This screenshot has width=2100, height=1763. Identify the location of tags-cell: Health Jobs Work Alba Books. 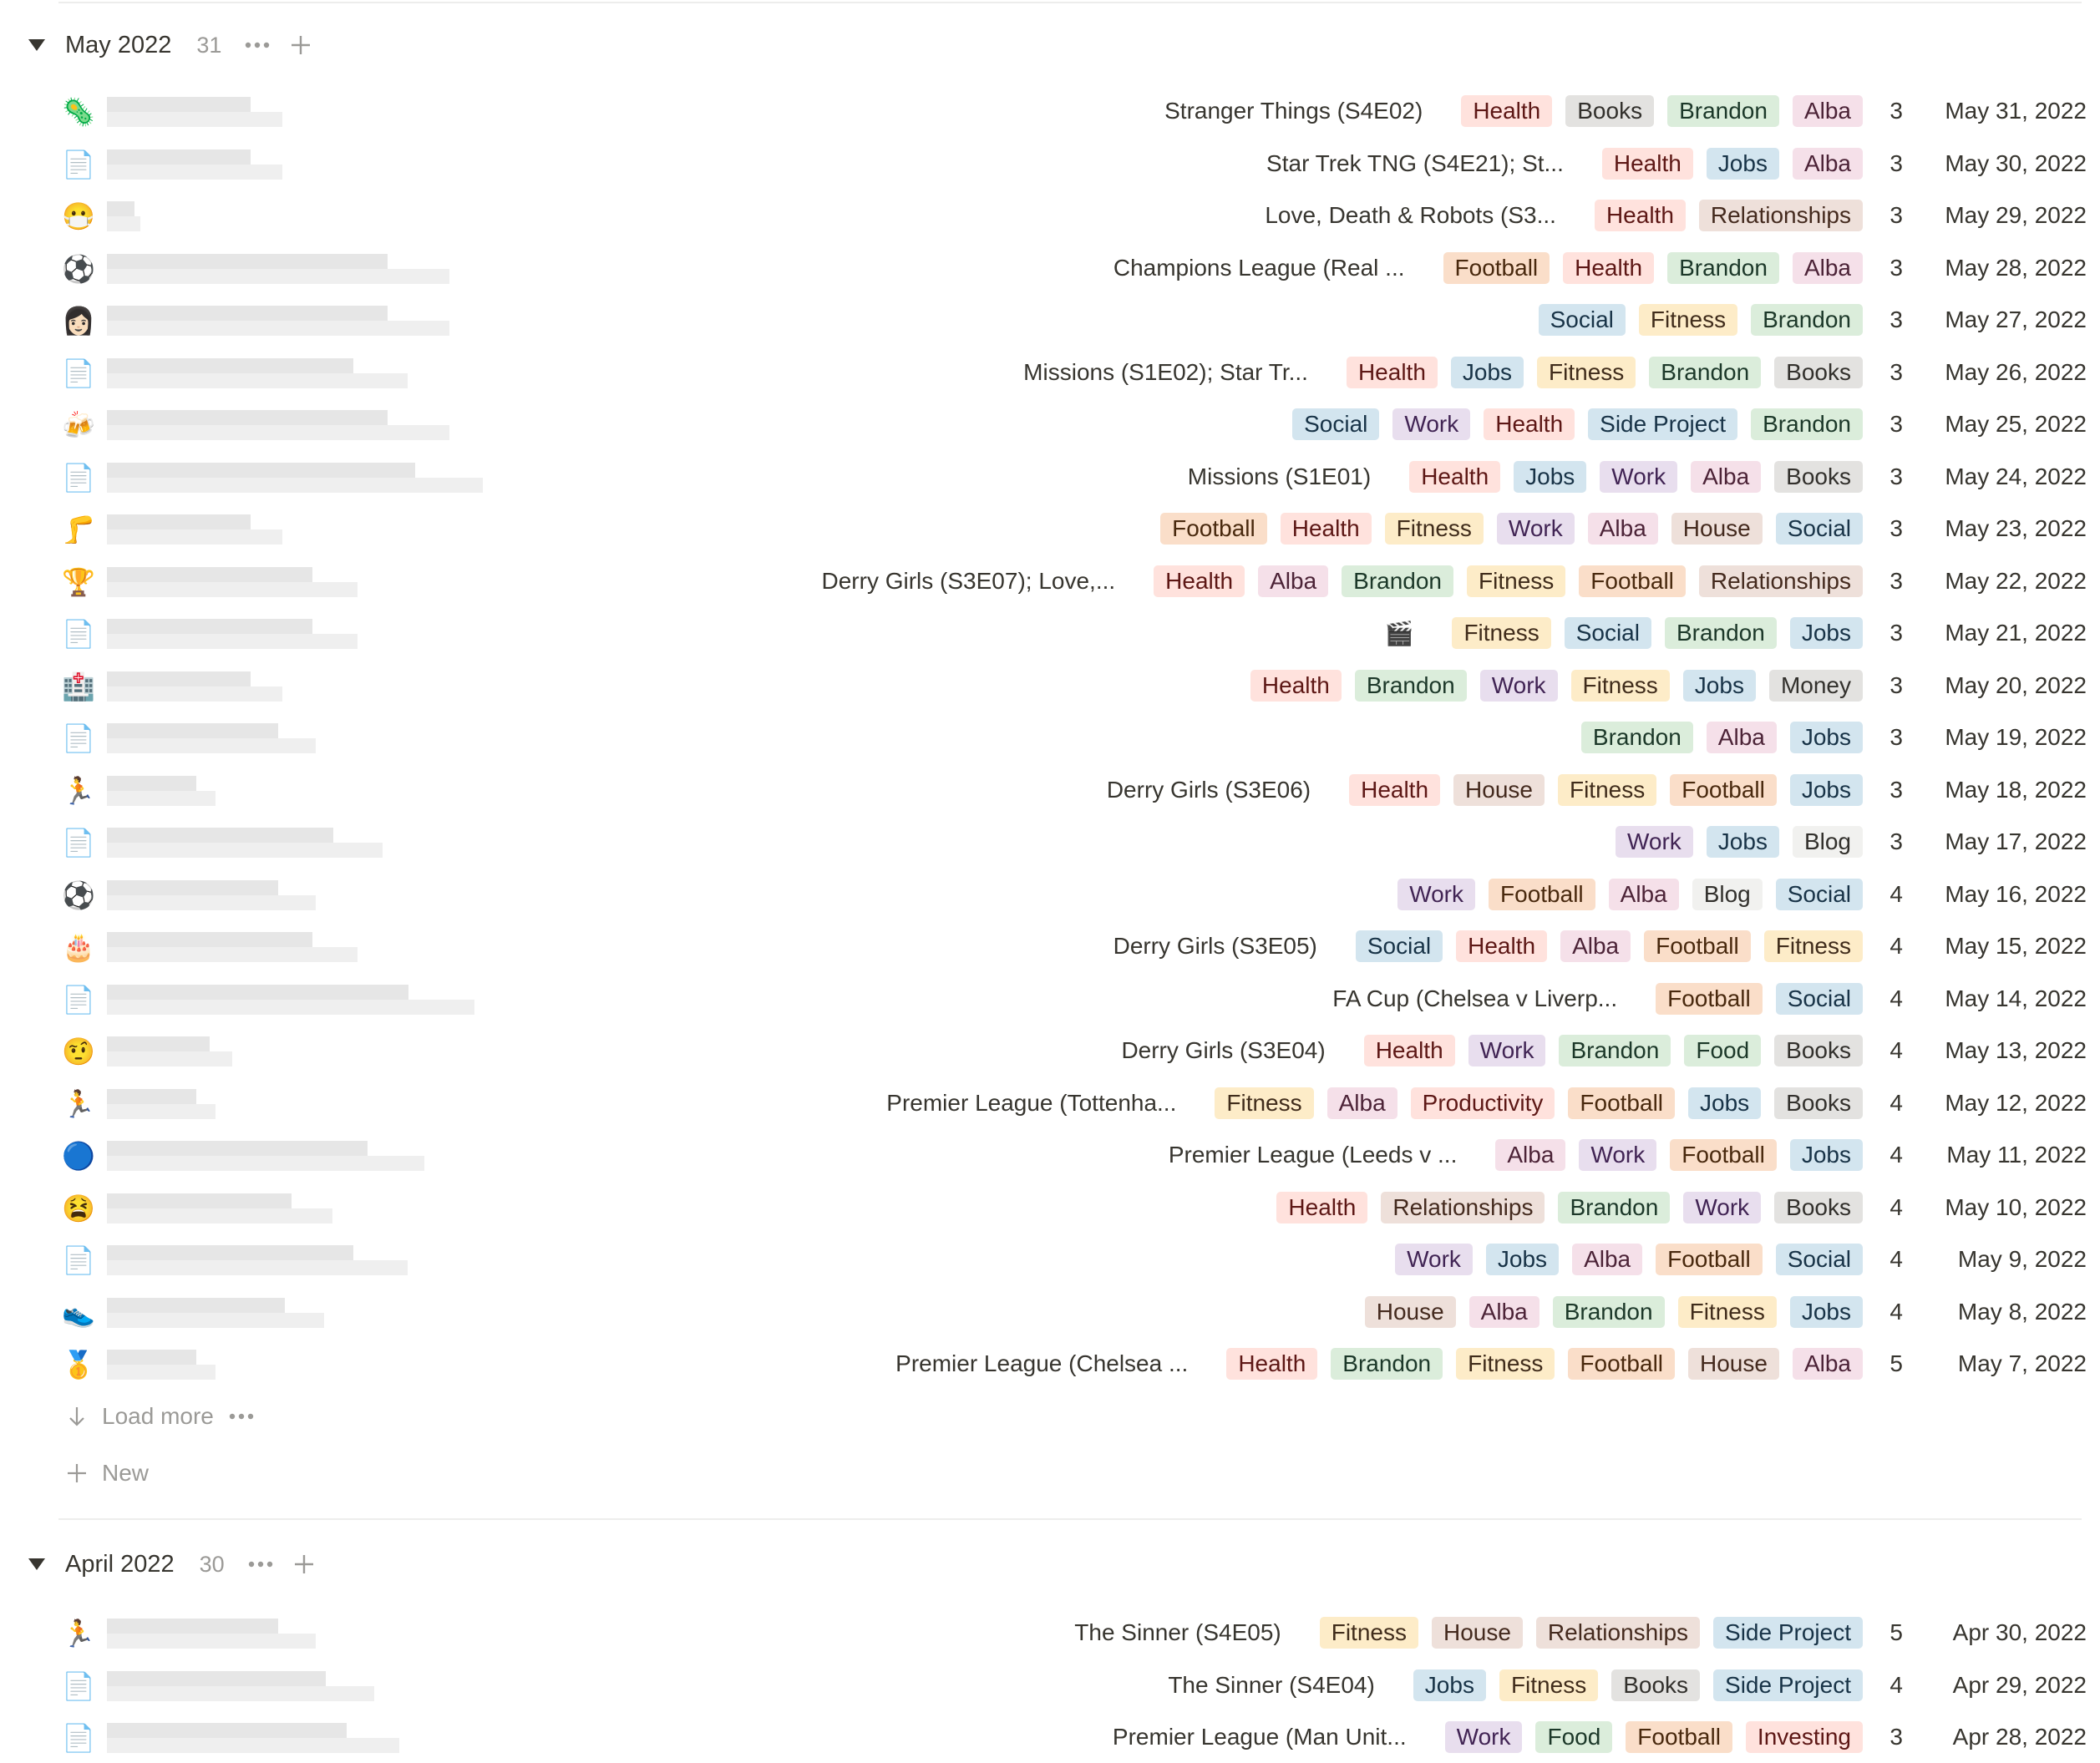
(1629, 477).